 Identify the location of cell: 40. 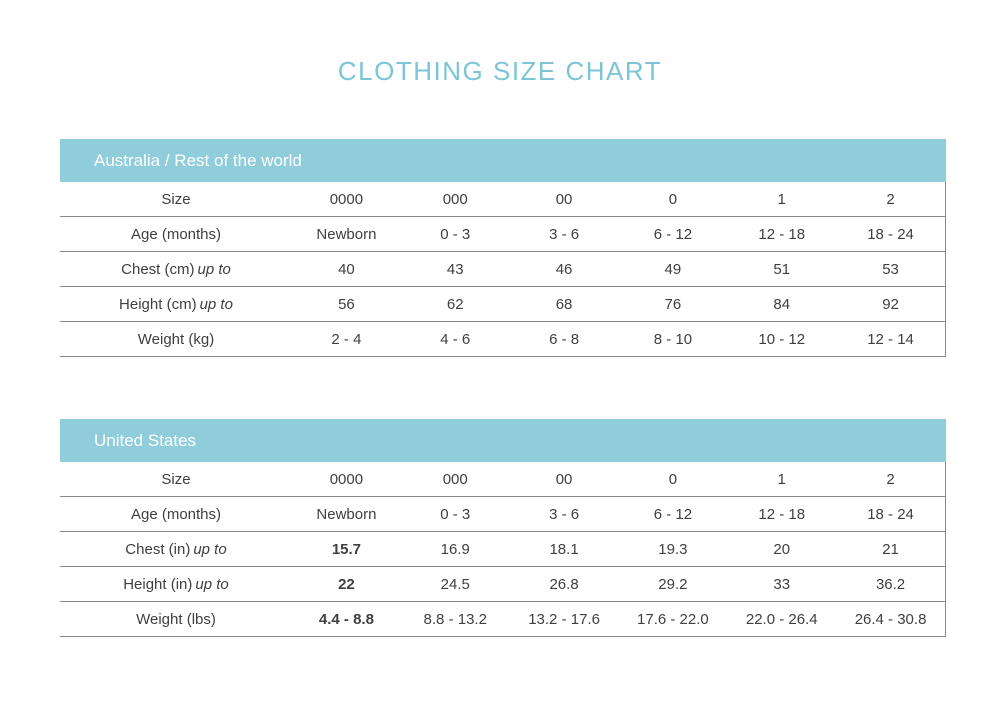
(346, 269).